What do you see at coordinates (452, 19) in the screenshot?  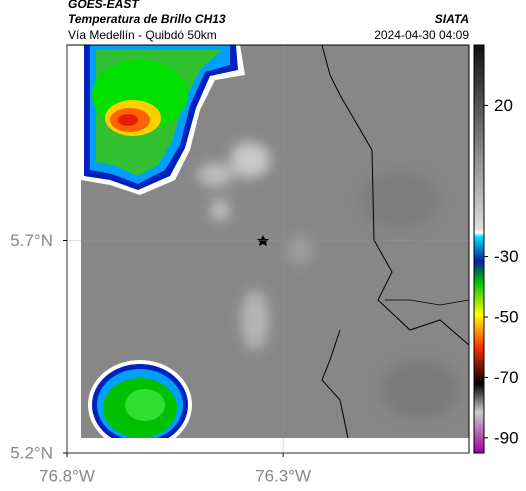 I see `organization: SIATA` at bounding box center [452, 19].